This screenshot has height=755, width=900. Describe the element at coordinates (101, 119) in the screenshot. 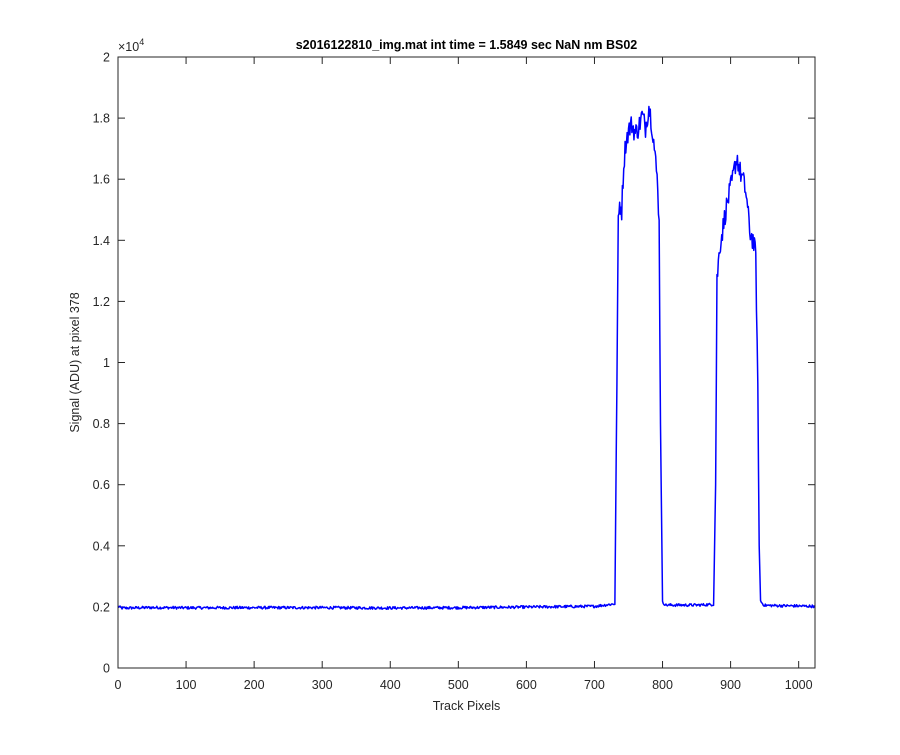

I see `y-tick-label: 1.8` at that location.